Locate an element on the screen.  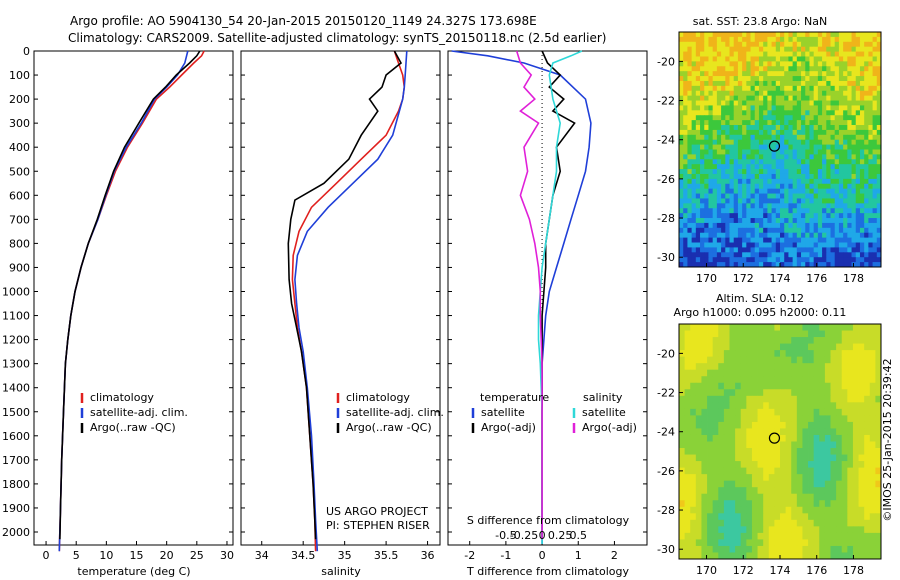
map-cells is located at coordinates (780, 150).